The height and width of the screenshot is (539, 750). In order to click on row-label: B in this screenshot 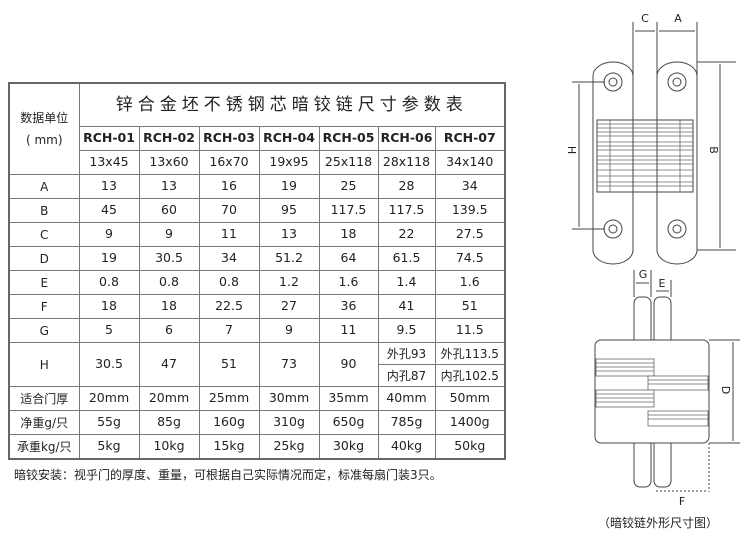, I will do `click(44, 210)`.